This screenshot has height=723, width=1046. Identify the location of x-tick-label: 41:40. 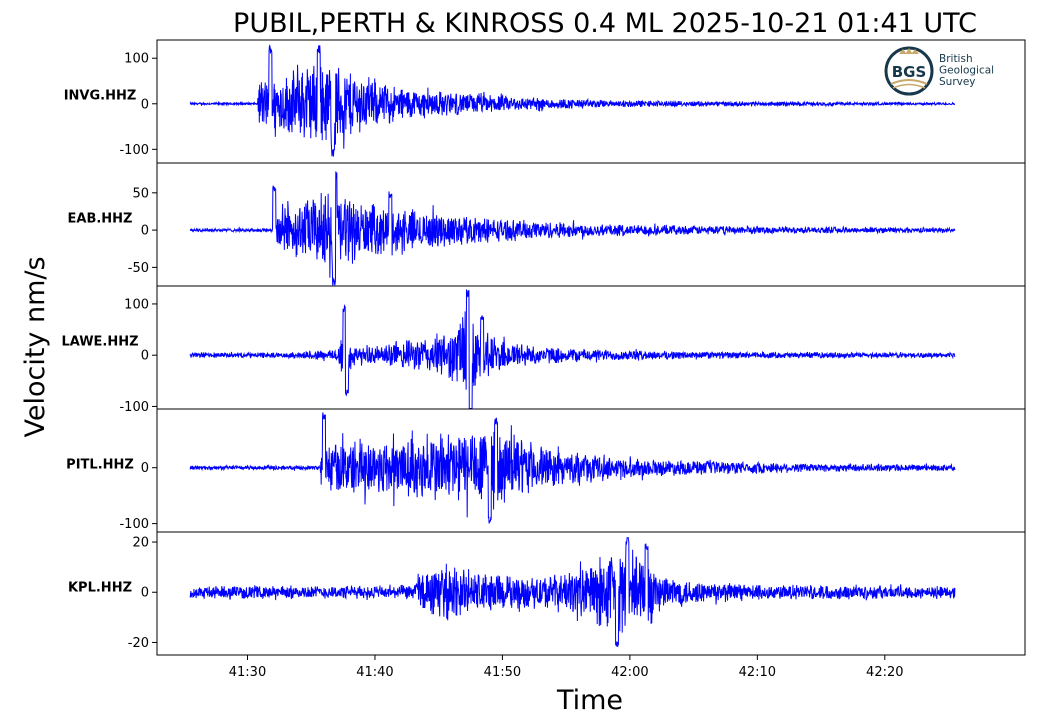
(374, 672).